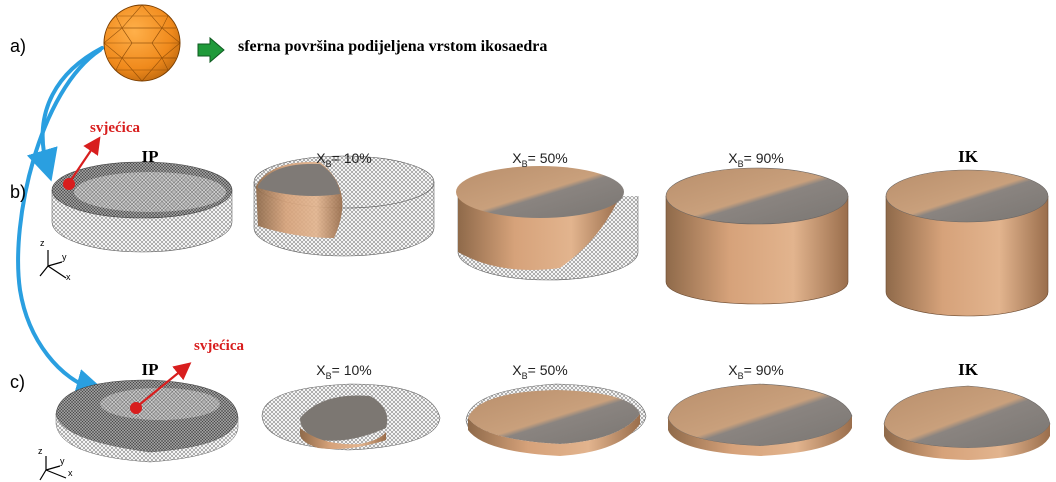 Image resolution: width=1056 pixels, height=482 pixels. Describe the element at coordinates (161, 388) in the screenshot. I see `spark-marker-c` at that location.